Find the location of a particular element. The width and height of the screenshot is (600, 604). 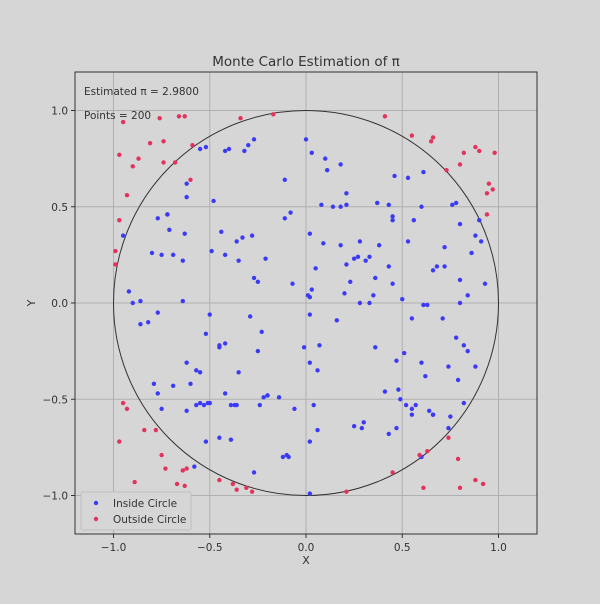

x-tick-label: 0.5 is located at coordinates (402, 548).